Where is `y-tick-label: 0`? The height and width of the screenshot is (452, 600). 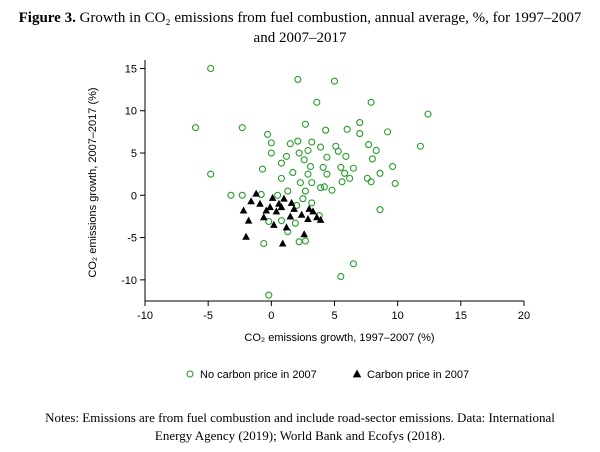 y-tick-label: 0 is located at coordinates (134, 196).